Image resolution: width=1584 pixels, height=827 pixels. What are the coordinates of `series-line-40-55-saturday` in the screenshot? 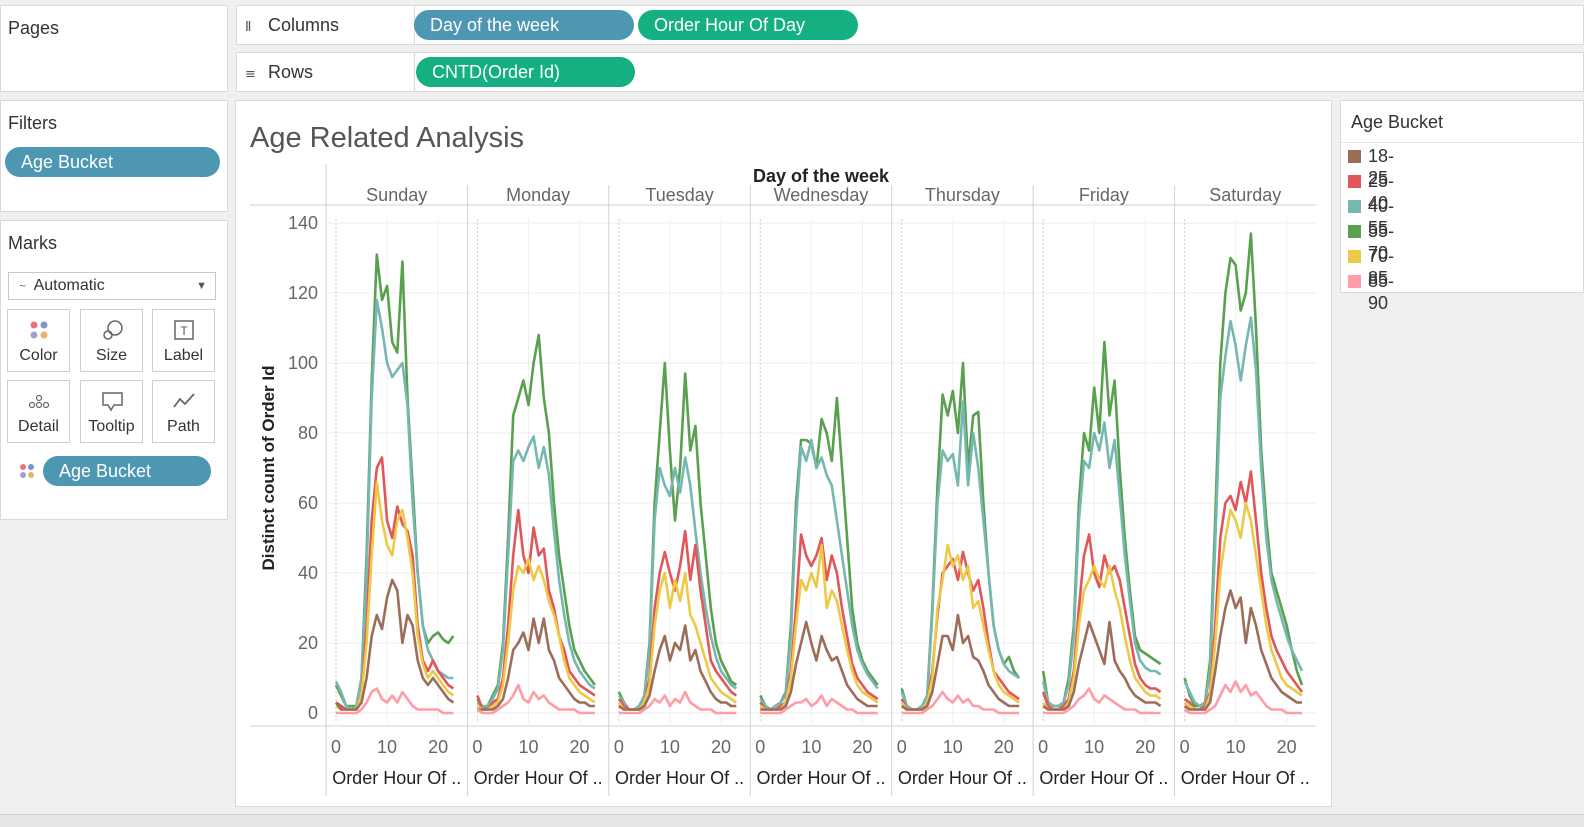 It's located at (1243, 512).